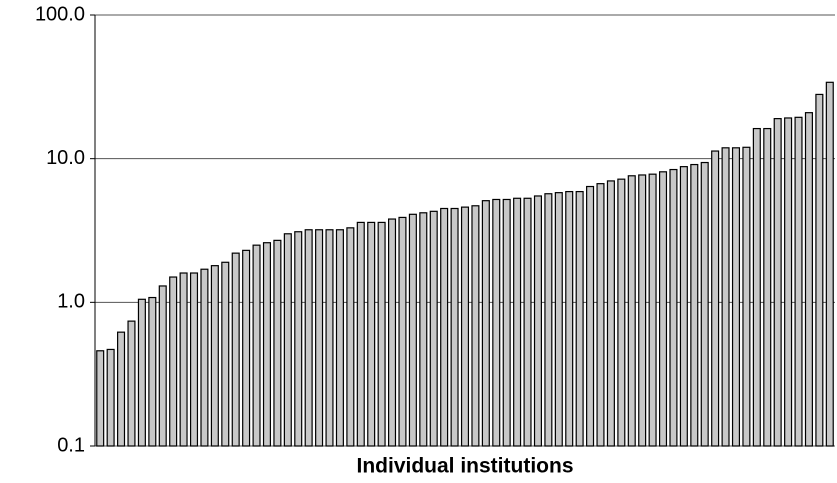  Describe the element at coordinates (71, 445) in the screenshot. I see `y-tick-label: 0.1` at that location.